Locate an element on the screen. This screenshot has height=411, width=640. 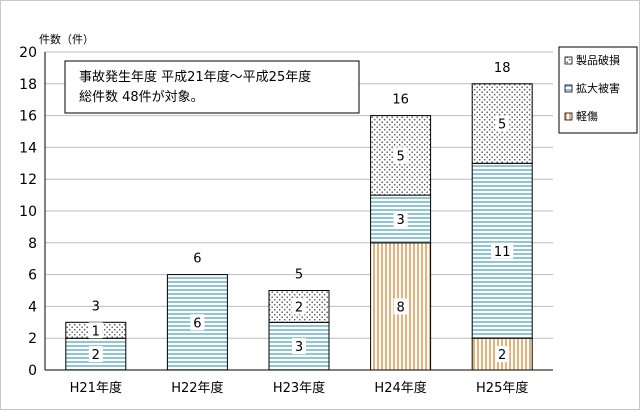
x-tick-label: H22年度 is located at coordinates (197, 388).